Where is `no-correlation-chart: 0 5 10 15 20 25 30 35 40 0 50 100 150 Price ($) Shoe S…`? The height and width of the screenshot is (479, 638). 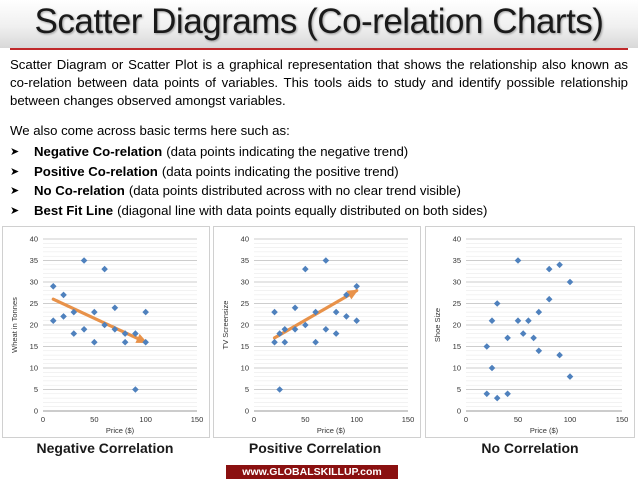
no-correlation-chart: 0 5 10 15 20 25 30 35 40 0 50 100 150 Price ($) Shoe S… is located at coordinates (531, 335).